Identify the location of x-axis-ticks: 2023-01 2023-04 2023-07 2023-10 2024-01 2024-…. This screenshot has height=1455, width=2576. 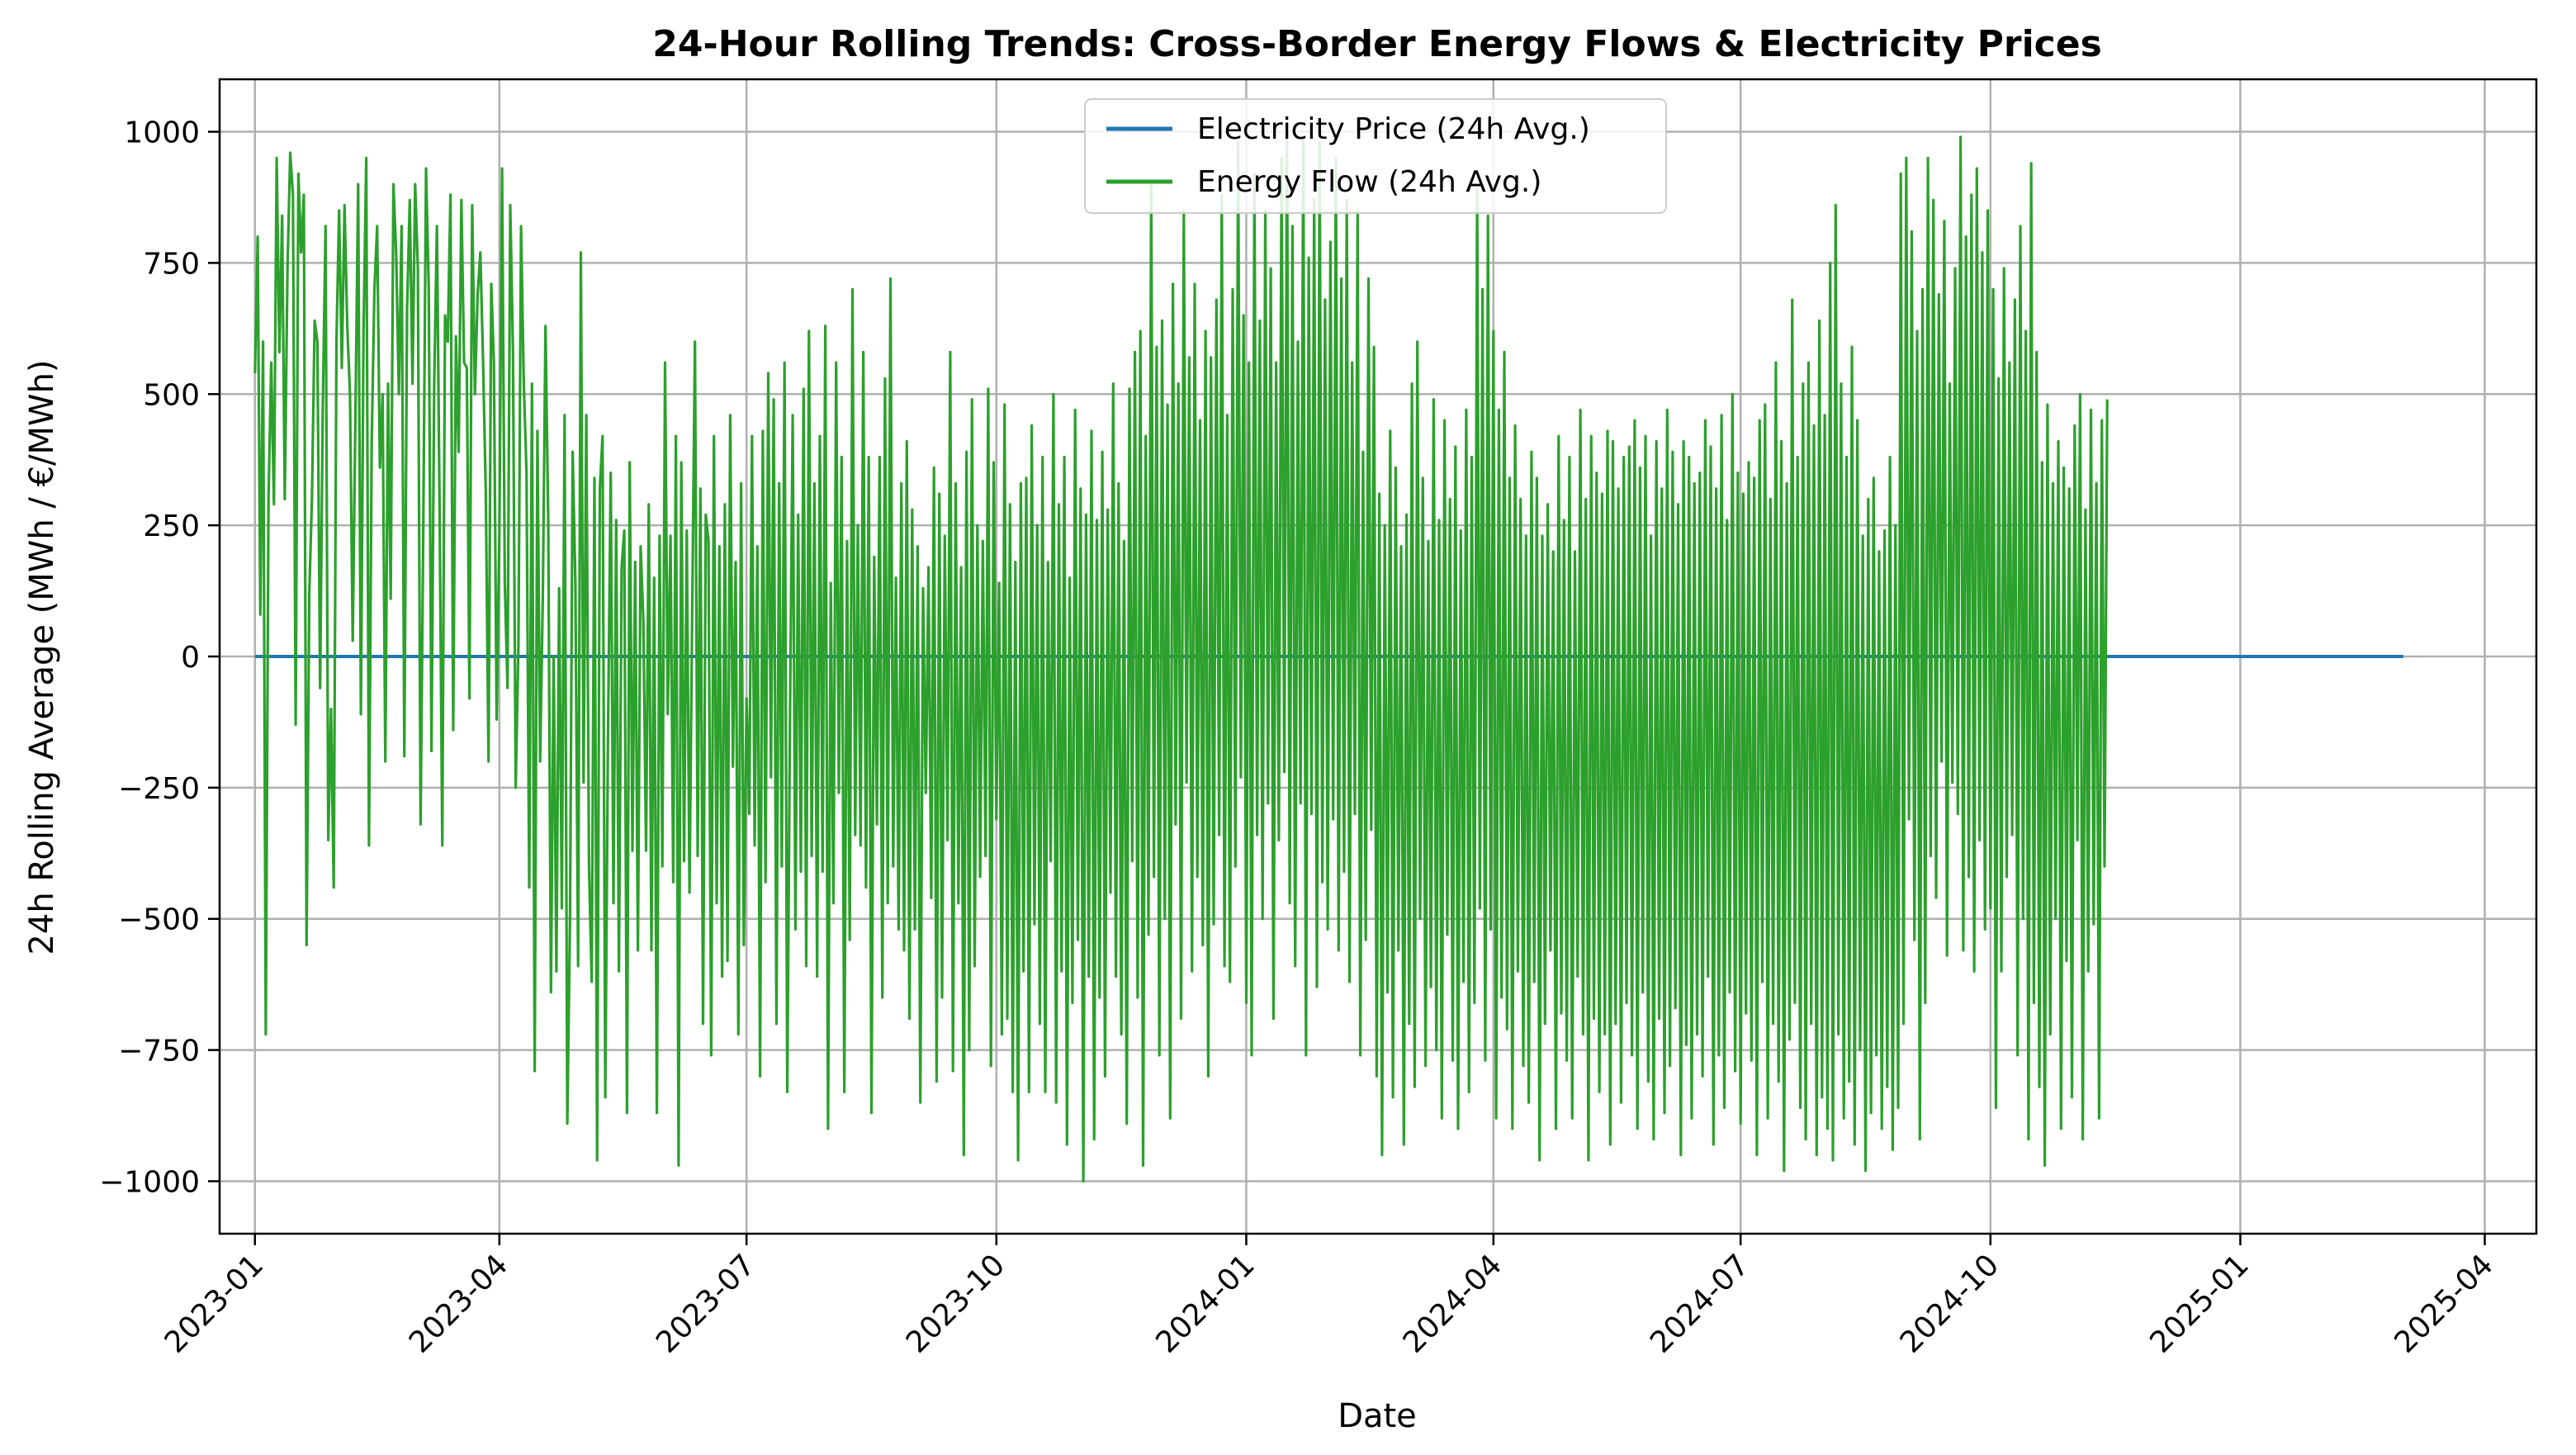
(1329, 1297).